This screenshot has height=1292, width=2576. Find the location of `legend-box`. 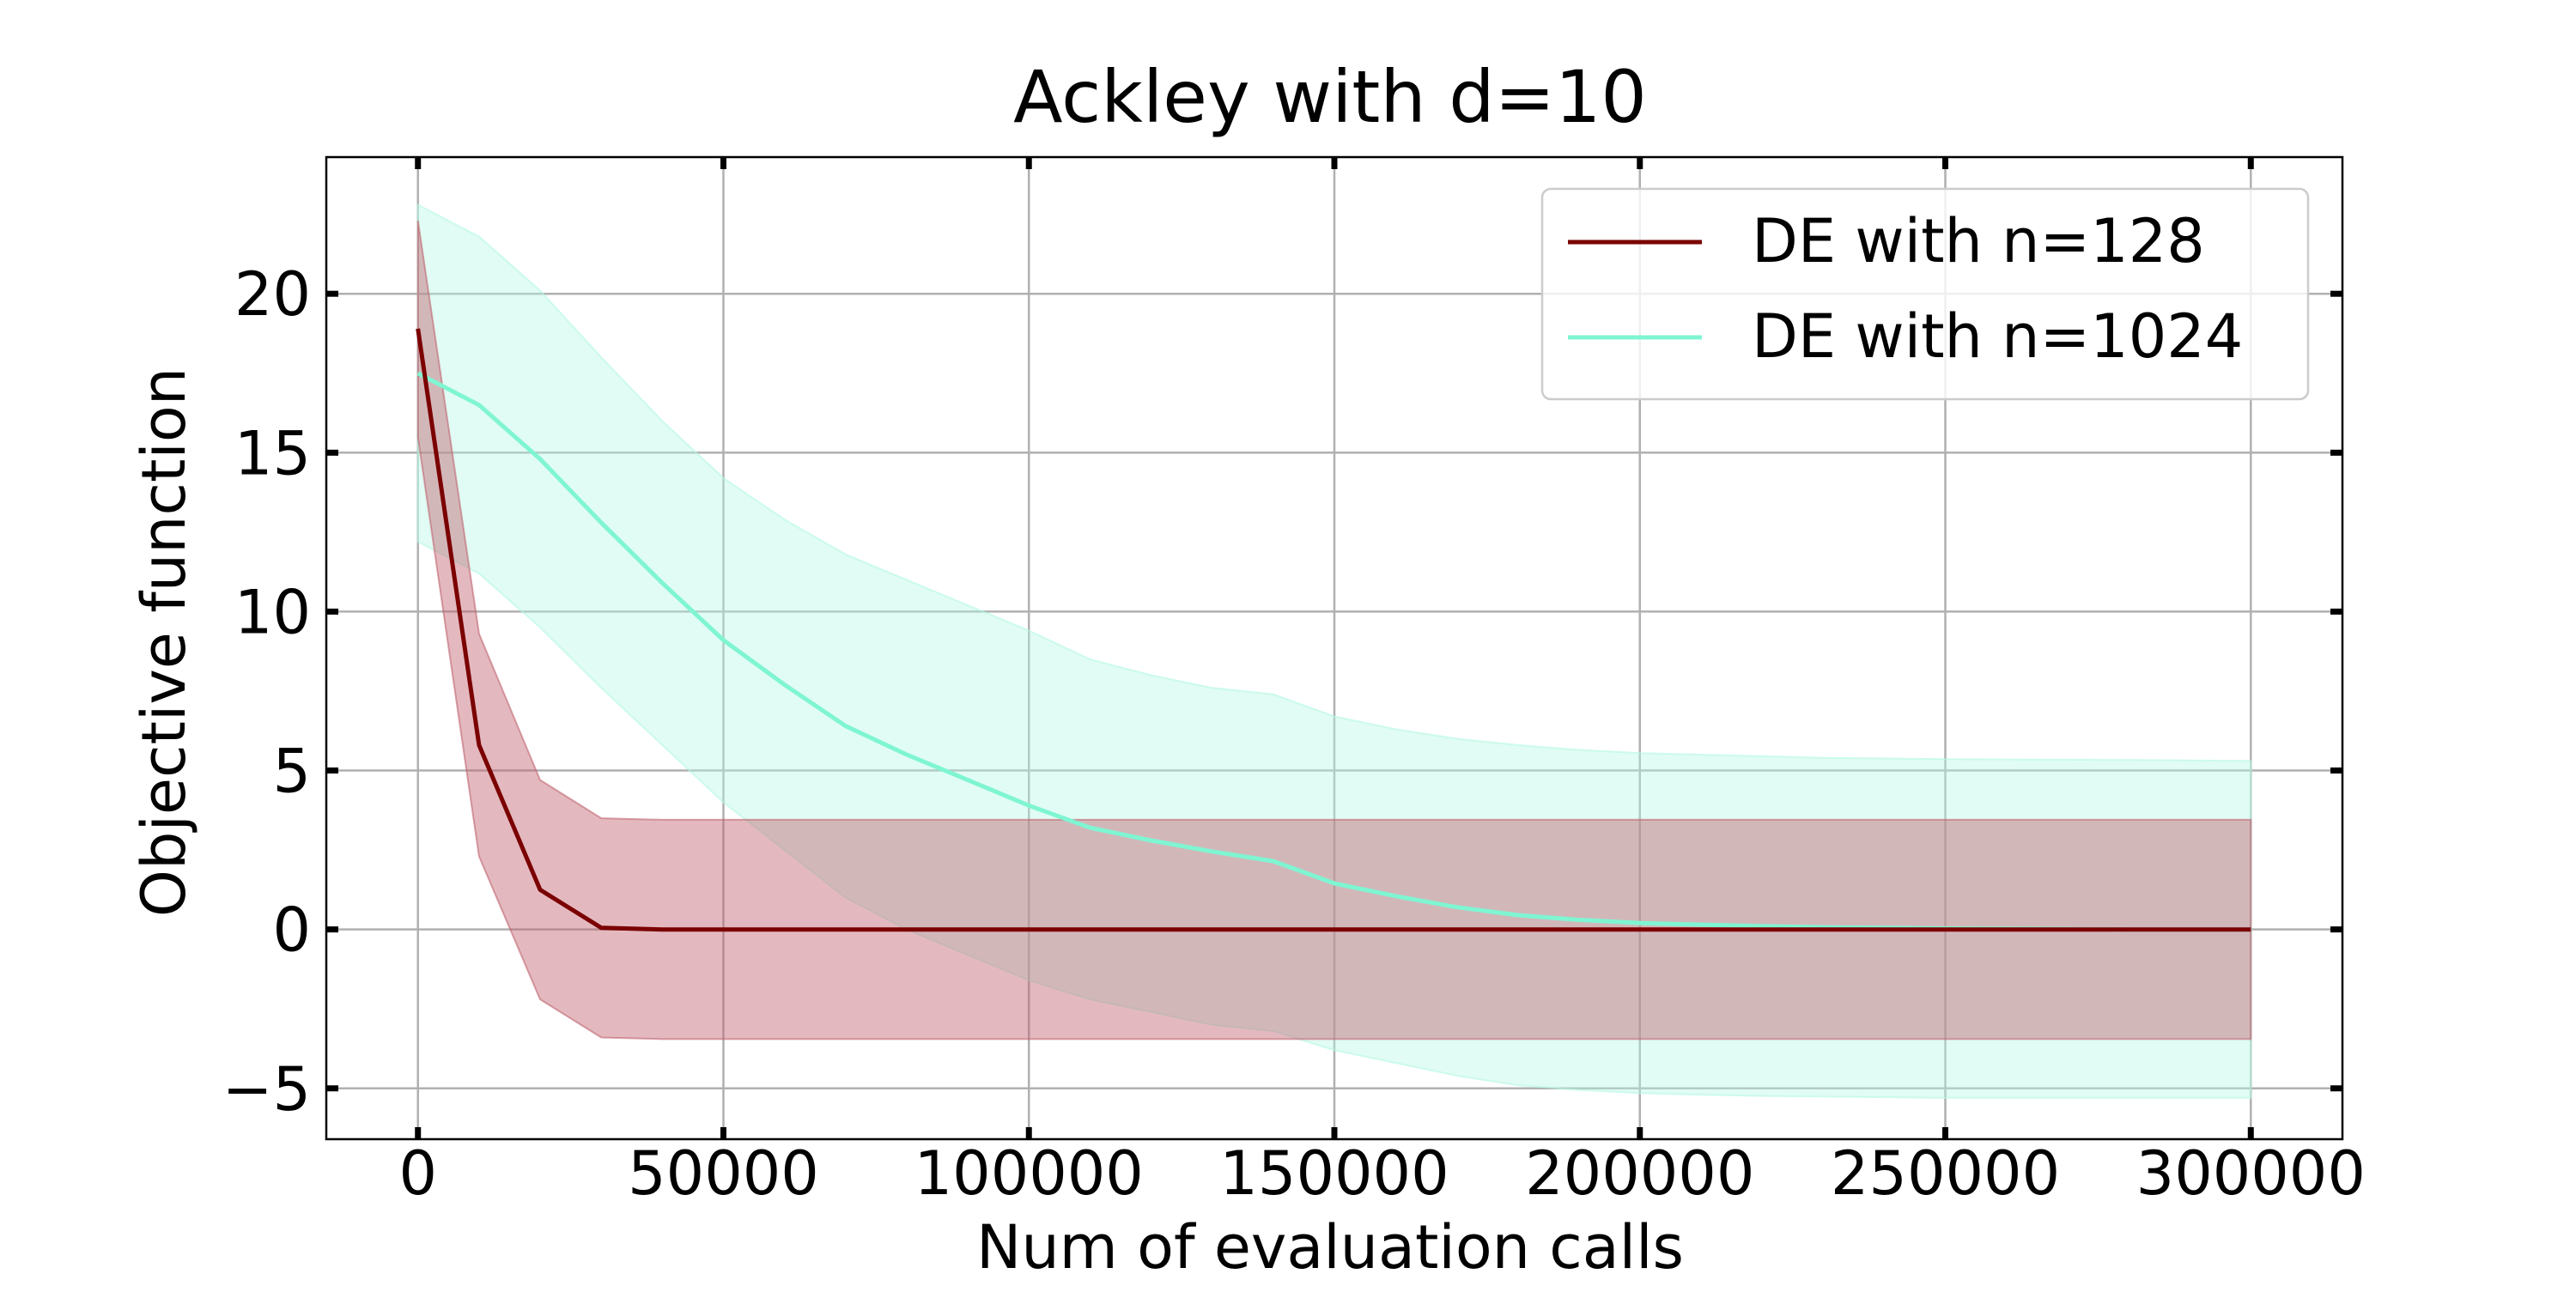

legend-box is located at coordinates (1925, 294).